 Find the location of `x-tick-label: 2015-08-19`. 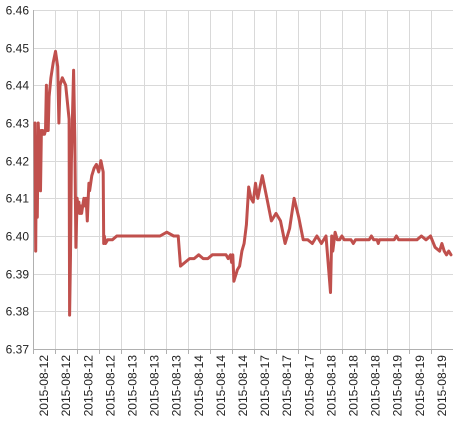

x-tick-label: 2015-08-19 is located at coordinates (442, 386).